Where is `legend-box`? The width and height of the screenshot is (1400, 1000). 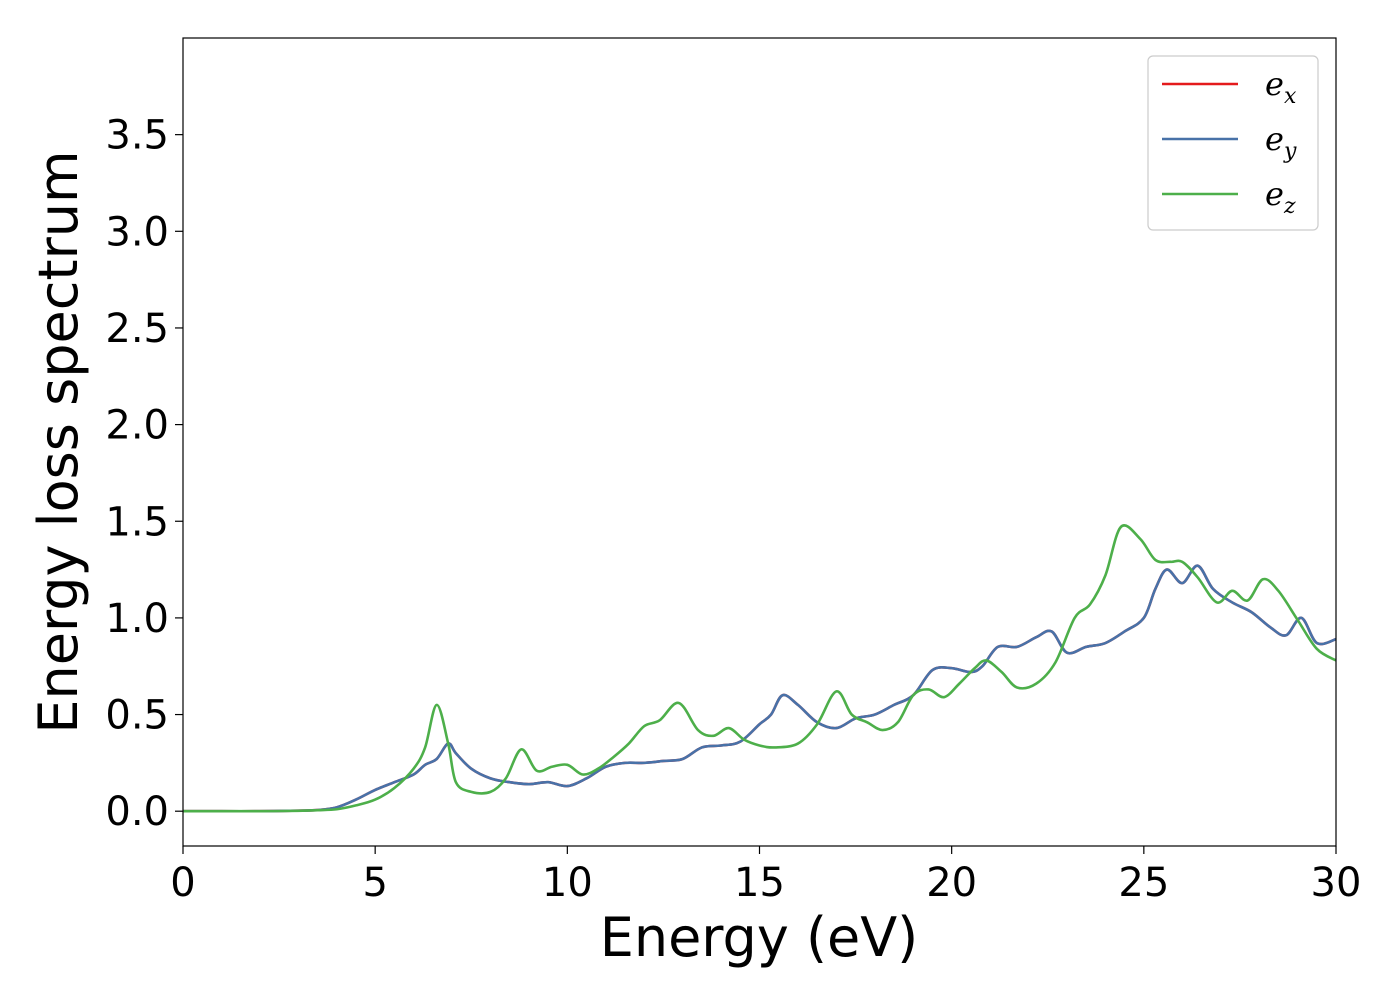
legend-box is located at coordinates (1233, 143).